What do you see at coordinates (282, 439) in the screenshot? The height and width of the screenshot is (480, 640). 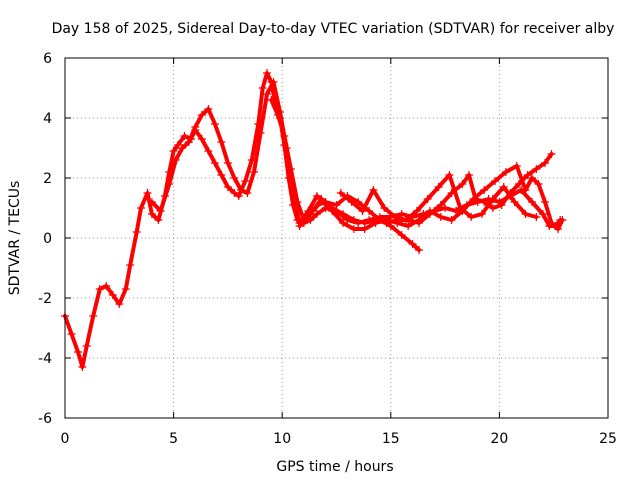 I see `x-tick-label: 10` at bounding box center [282, 439].